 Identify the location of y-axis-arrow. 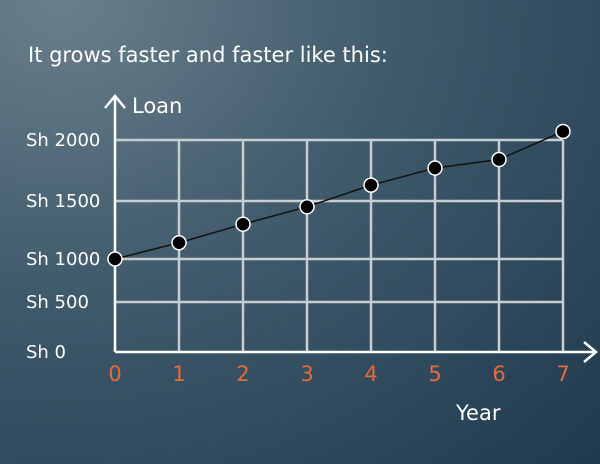
(115, 101).